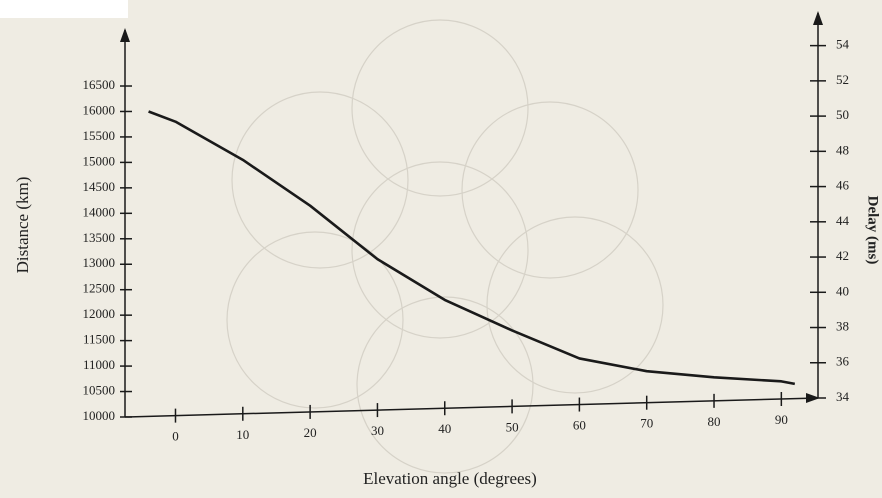 The image size is (882, 498). What do you see at coordinates (843, 361) in the screenshot?
I see `y2-tick-label: 36` at bounding box center [843, 361].